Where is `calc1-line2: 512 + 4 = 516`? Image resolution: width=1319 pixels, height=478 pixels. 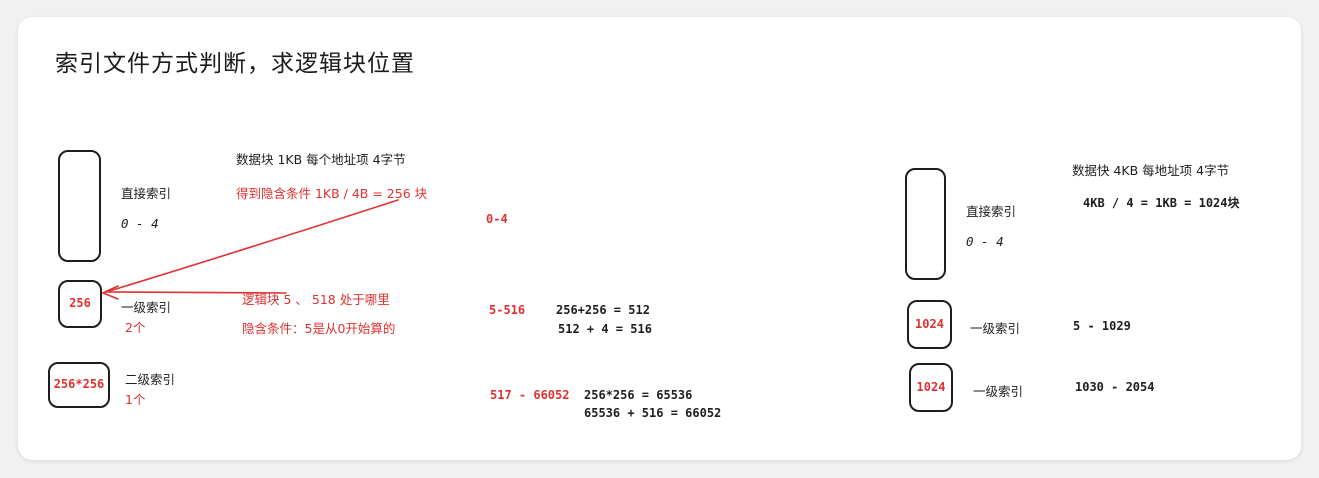 calc1-line2: 512 + 4 = 516 is located at coordinates (605, 329).